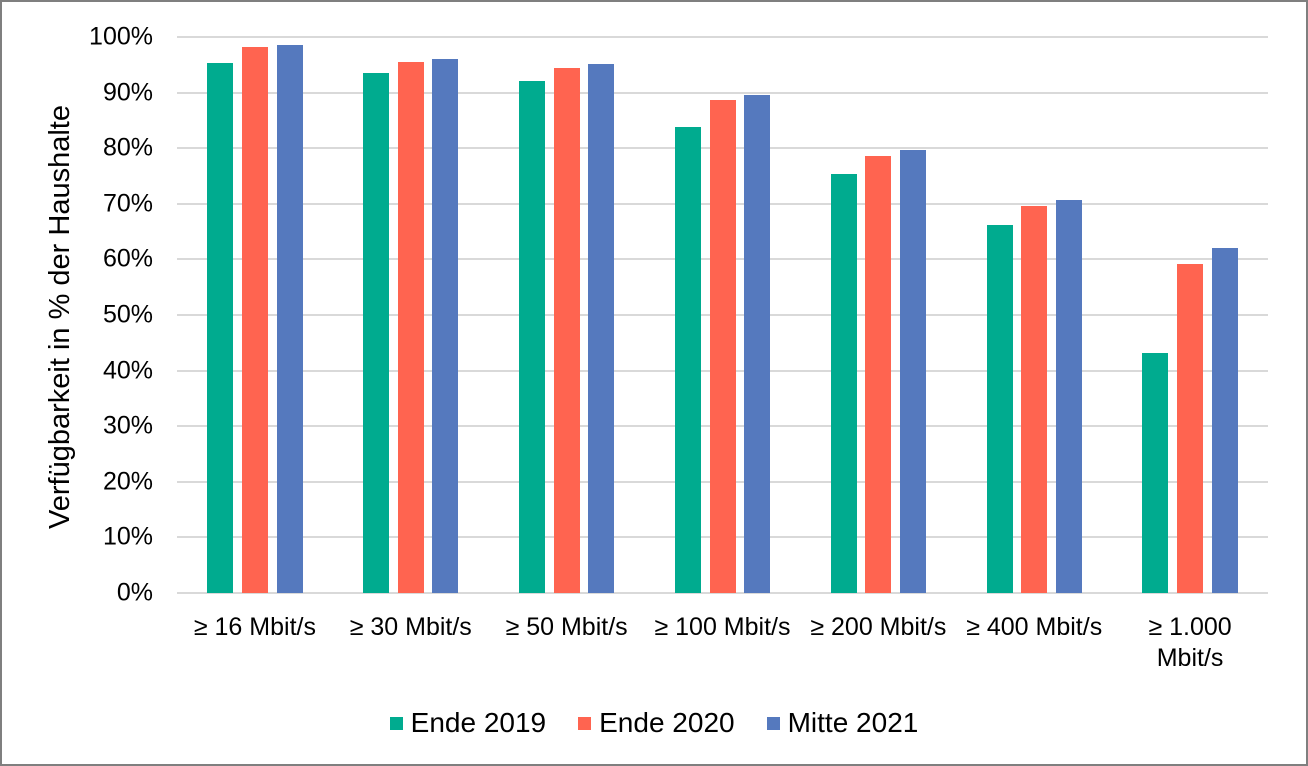 Image resolution: width=1308 pixels, height=766 pixels. What do you see at coordinates (478, 722) in the screenshot?
I see `legend-label: Ende 2019` at bounding box center [478, 722].